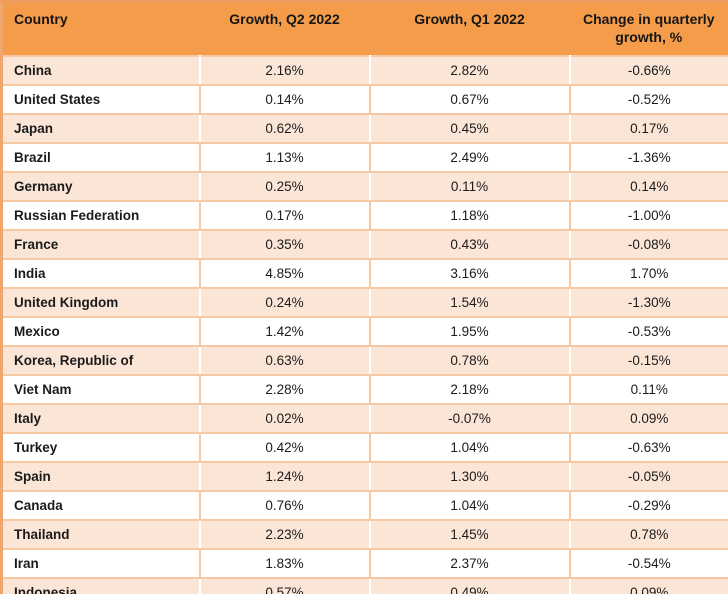  I want to click on country-cell: Iran, so click(101, 563).